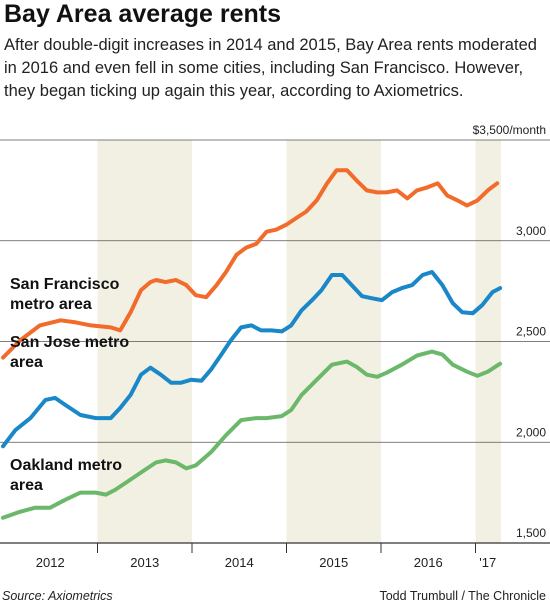  I want to click on series-label: San Jose metro area, so click(70, 352).